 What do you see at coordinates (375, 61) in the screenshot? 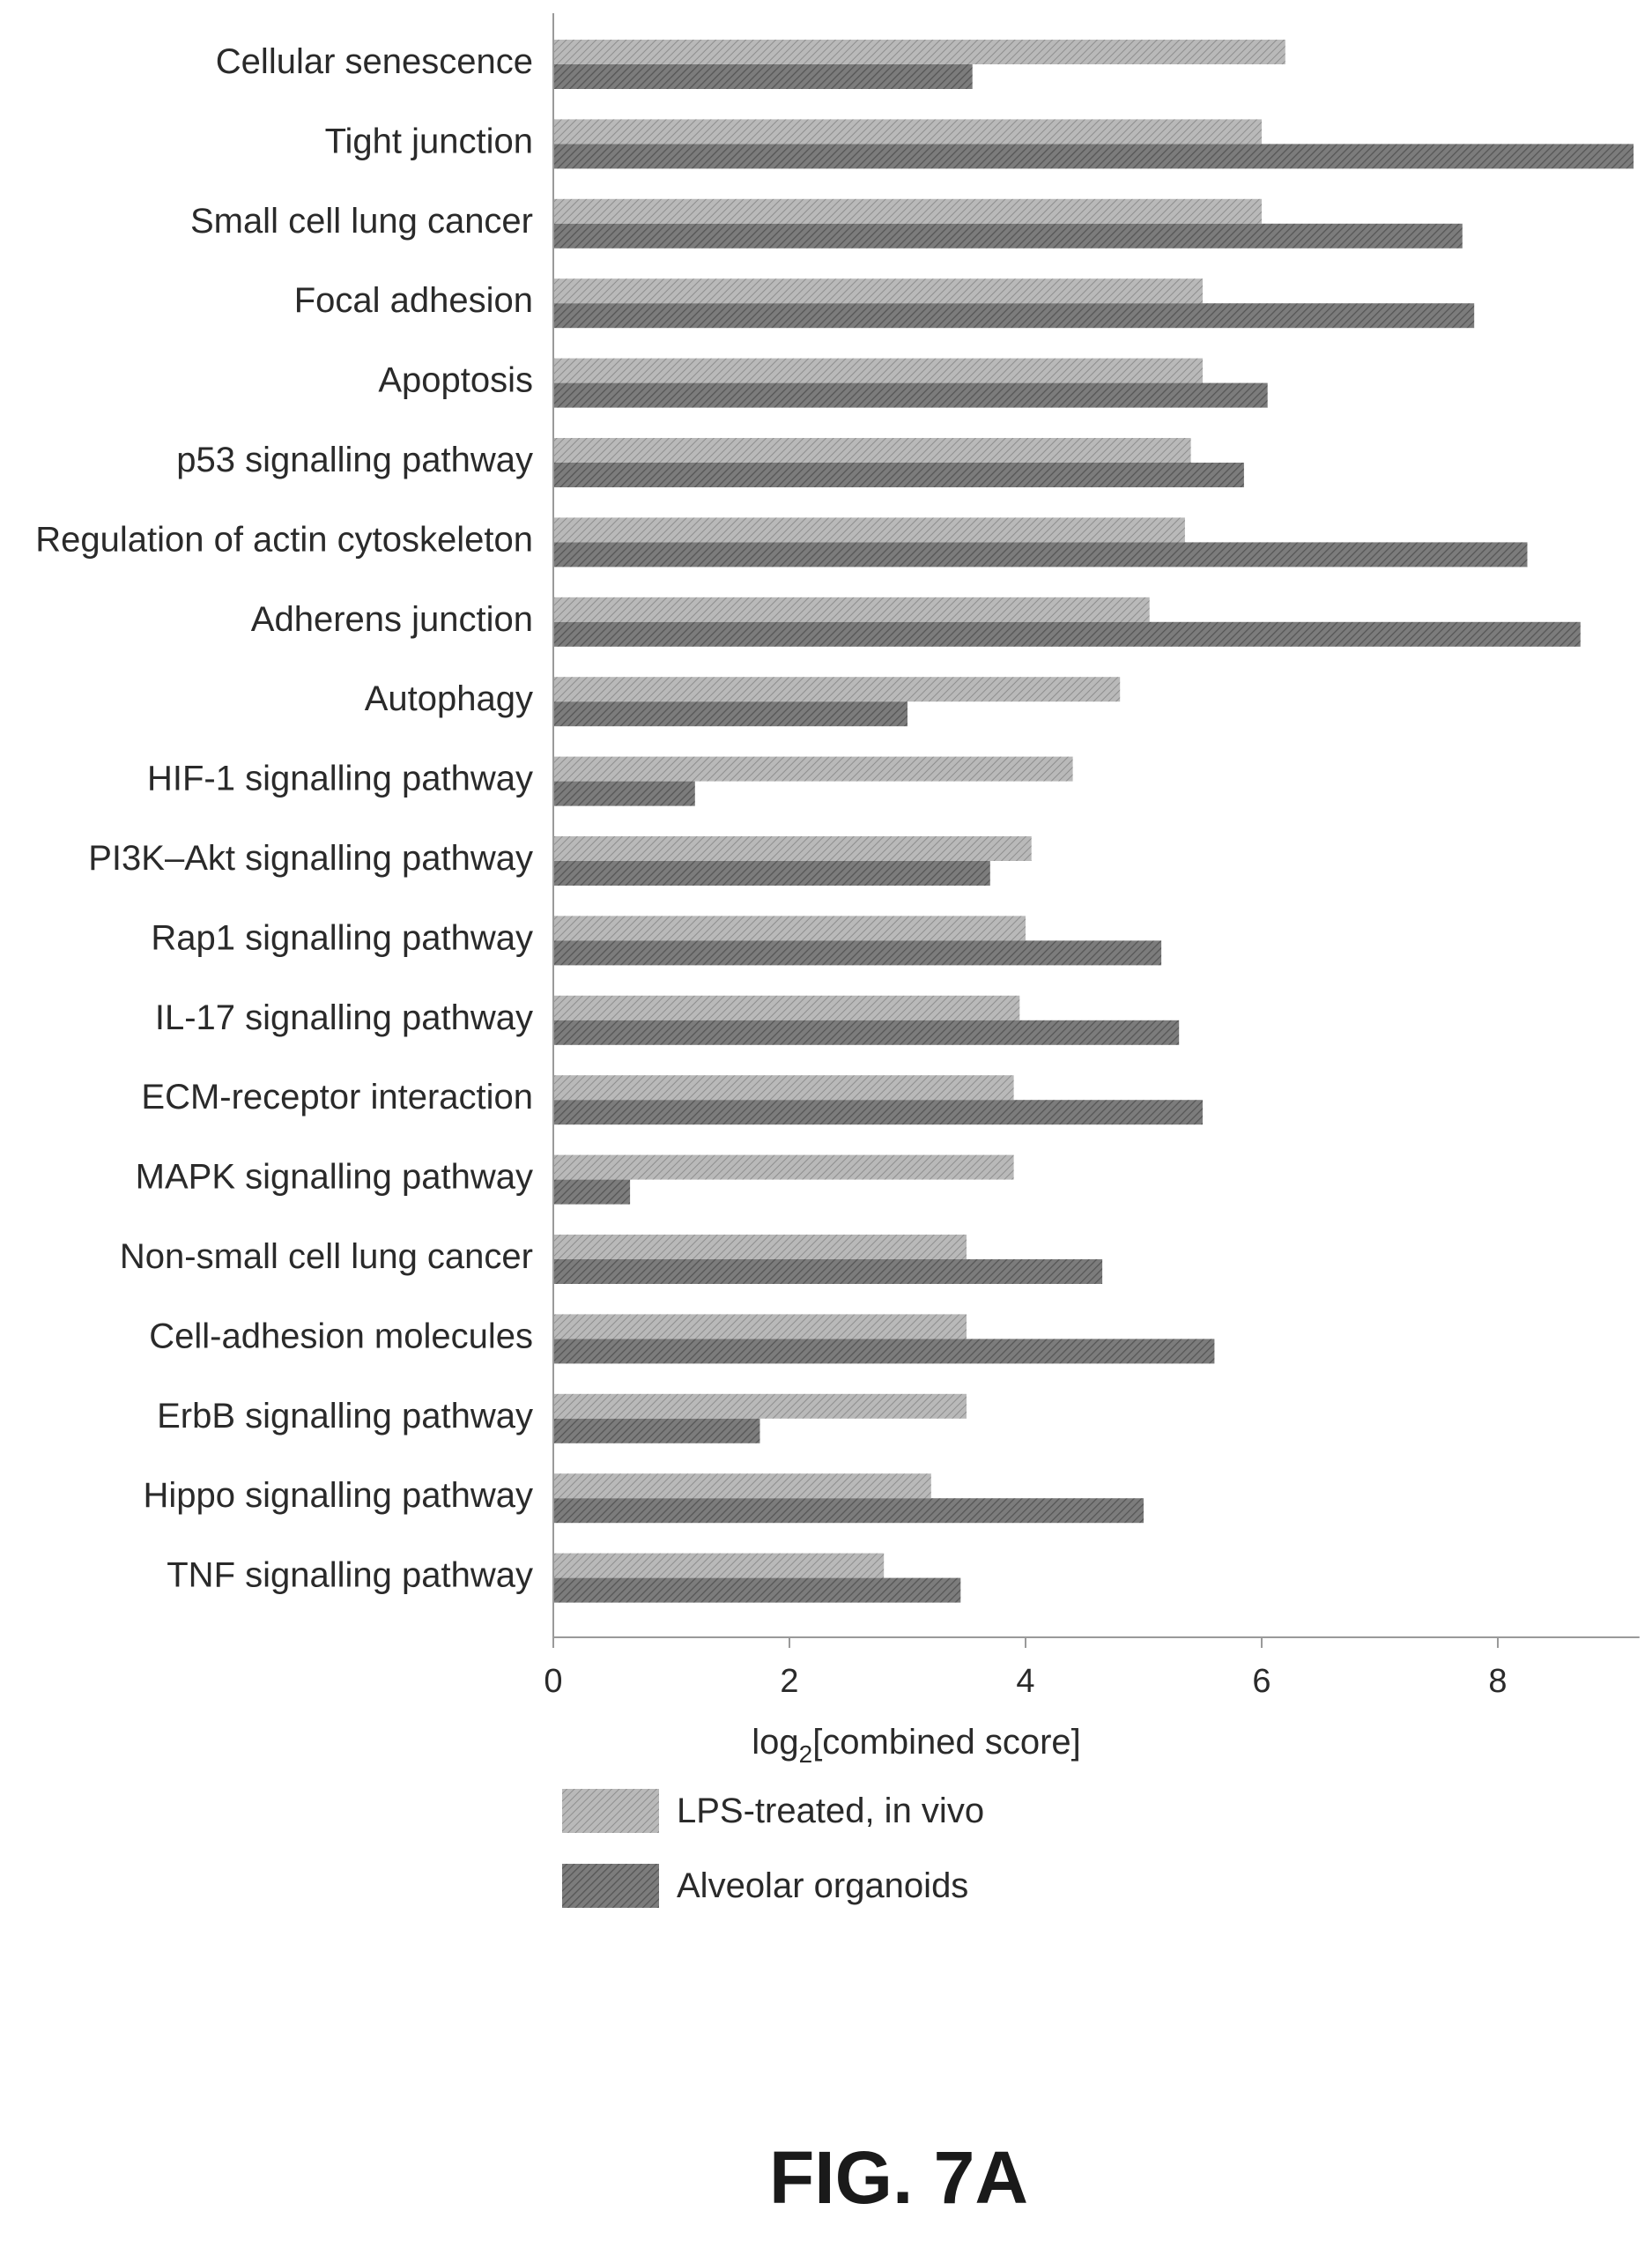
I see `category-label: Cellular senescence` at bounding box center [375, 61].